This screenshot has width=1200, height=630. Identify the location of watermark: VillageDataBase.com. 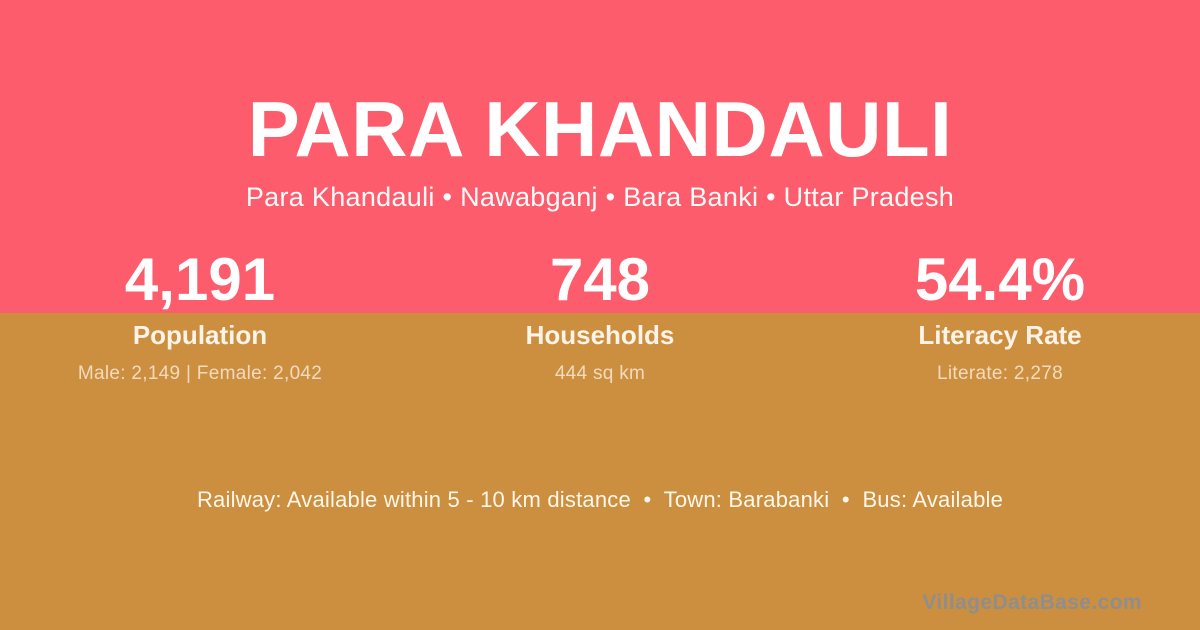
(1032, 602).